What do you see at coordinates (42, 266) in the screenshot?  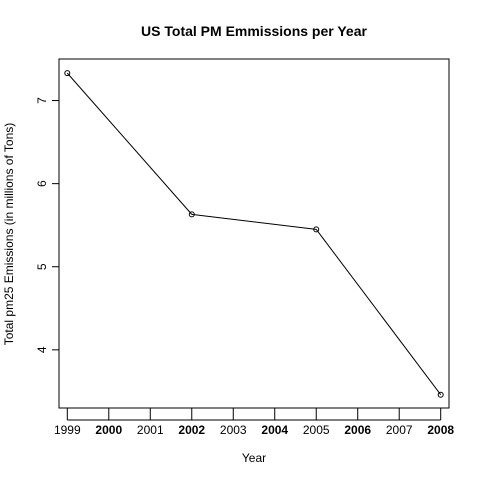 I see `y-tick-label: 5` at bounding box center [42, 266].